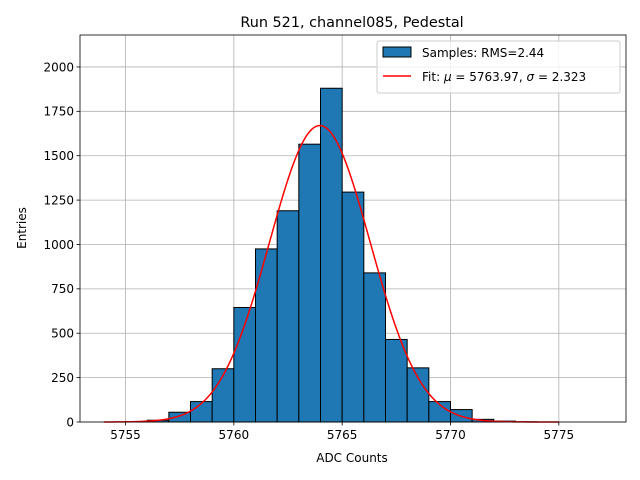 This screenshot has height=480, width=640. What do you see at coordinates (351, 23) in the screenshot?
I see `chart-title: Run 521, channel085, Pedestal` at bounding box center [351, 23].